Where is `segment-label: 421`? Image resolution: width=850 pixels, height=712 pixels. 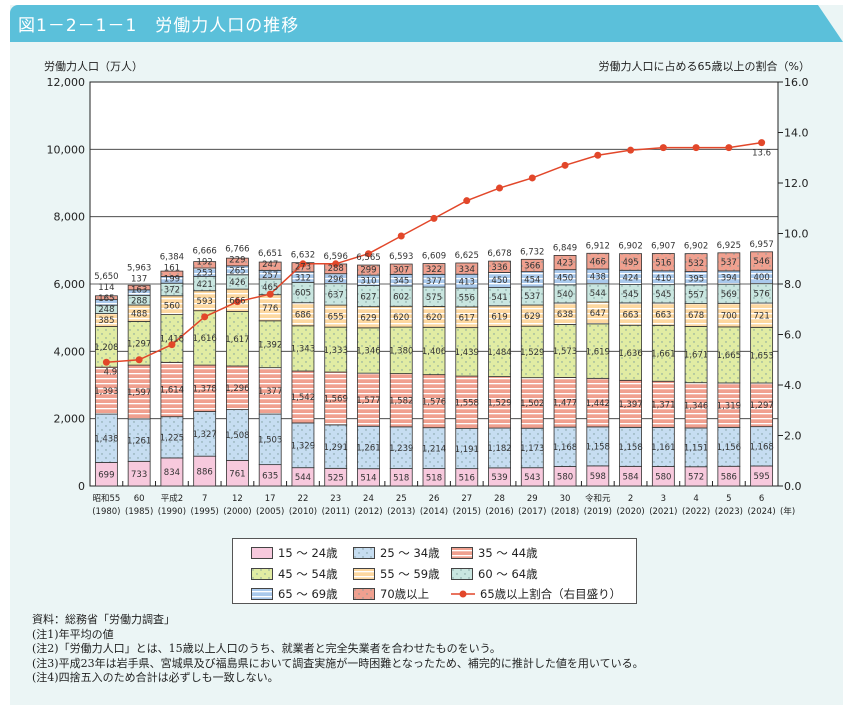 segment-label: 421 is located at coordinates (205, 285).